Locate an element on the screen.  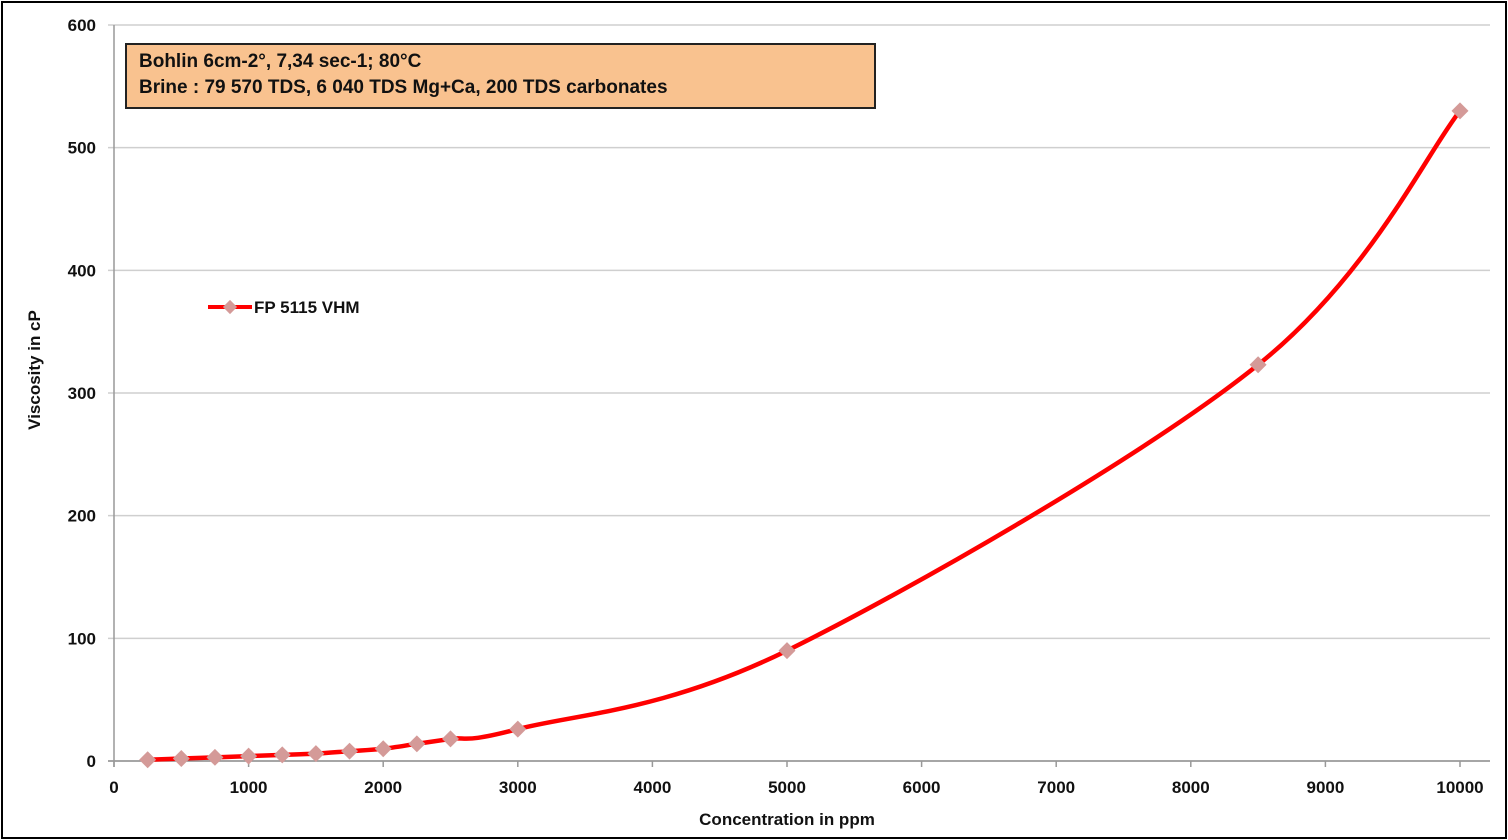
x-tick-label: 7000 is located at coordinates (1056, 787).